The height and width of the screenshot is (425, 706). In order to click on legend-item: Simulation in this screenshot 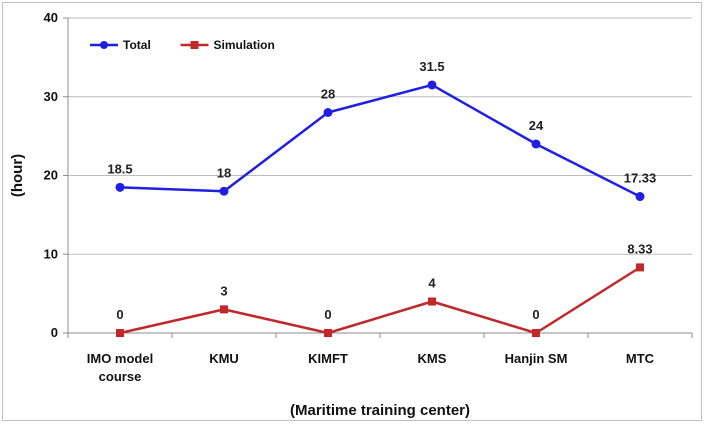, I will do `click(227, 45)`.